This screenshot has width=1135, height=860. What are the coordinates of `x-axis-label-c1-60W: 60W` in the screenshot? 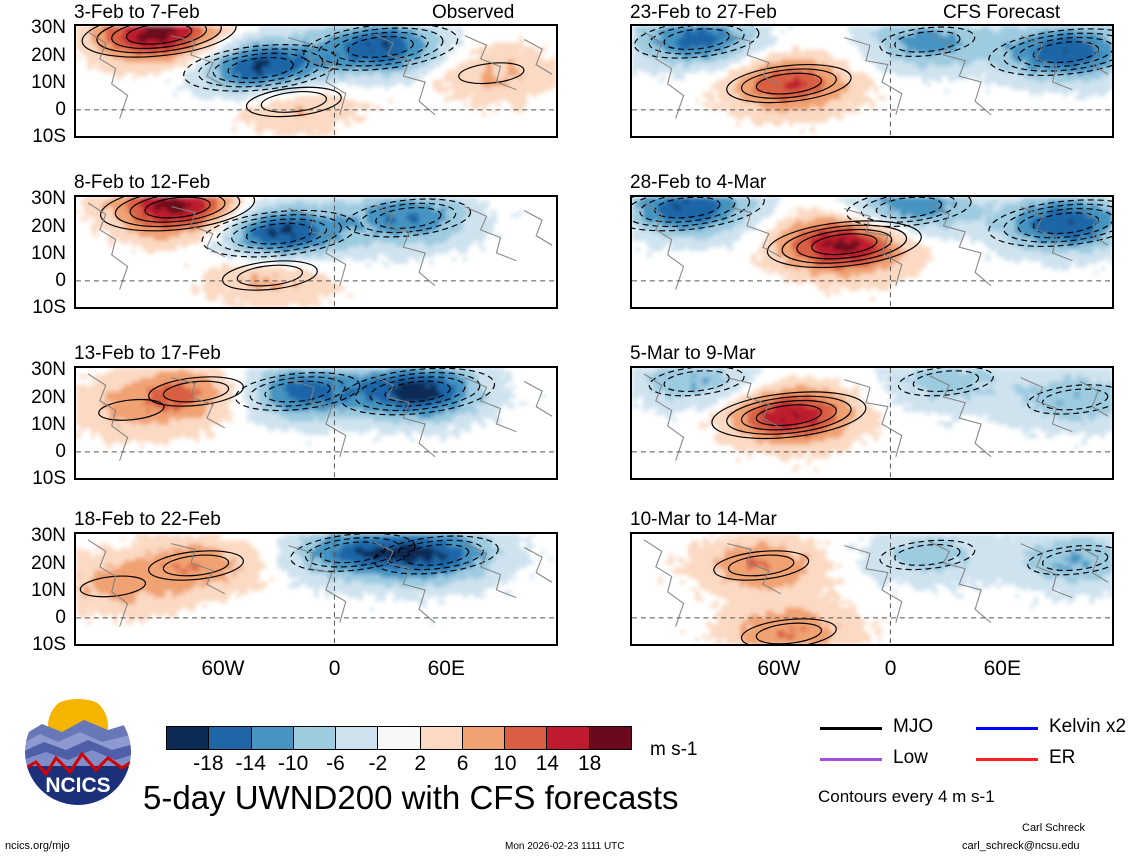 It's located at (223, 668).